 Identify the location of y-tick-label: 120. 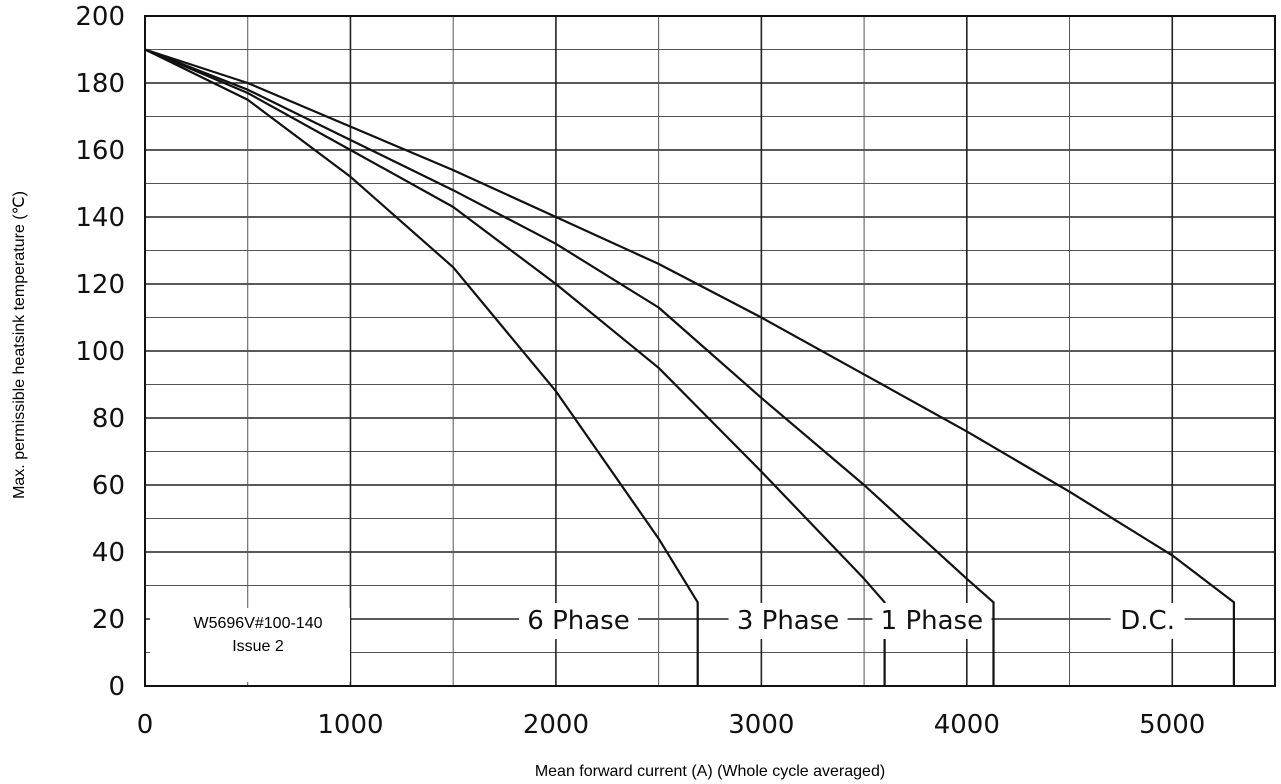
(100, 285).